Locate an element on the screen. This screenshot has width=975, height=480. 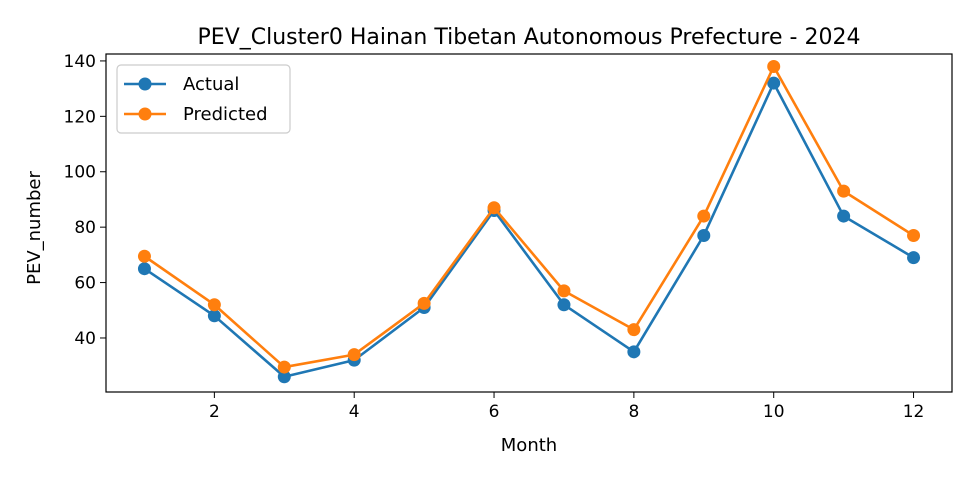
y-axis-label: PEV_number is located at coordinates (34, 228).